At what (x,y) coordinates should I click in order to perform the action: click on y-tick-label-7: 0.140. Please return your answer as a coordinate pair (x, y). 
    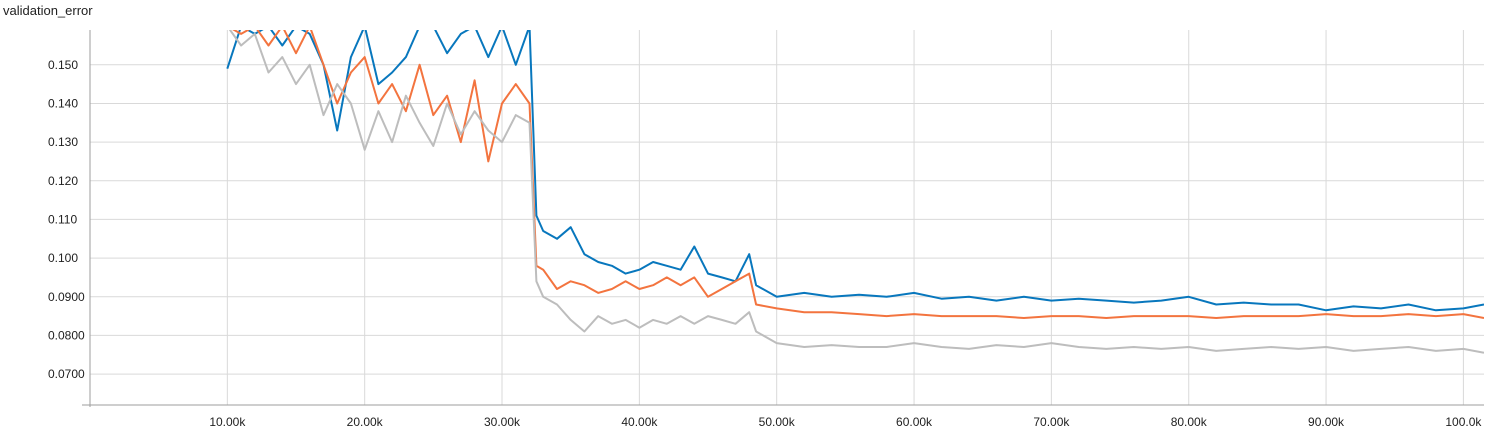
    Looking at the image, I should click on (63, 103).